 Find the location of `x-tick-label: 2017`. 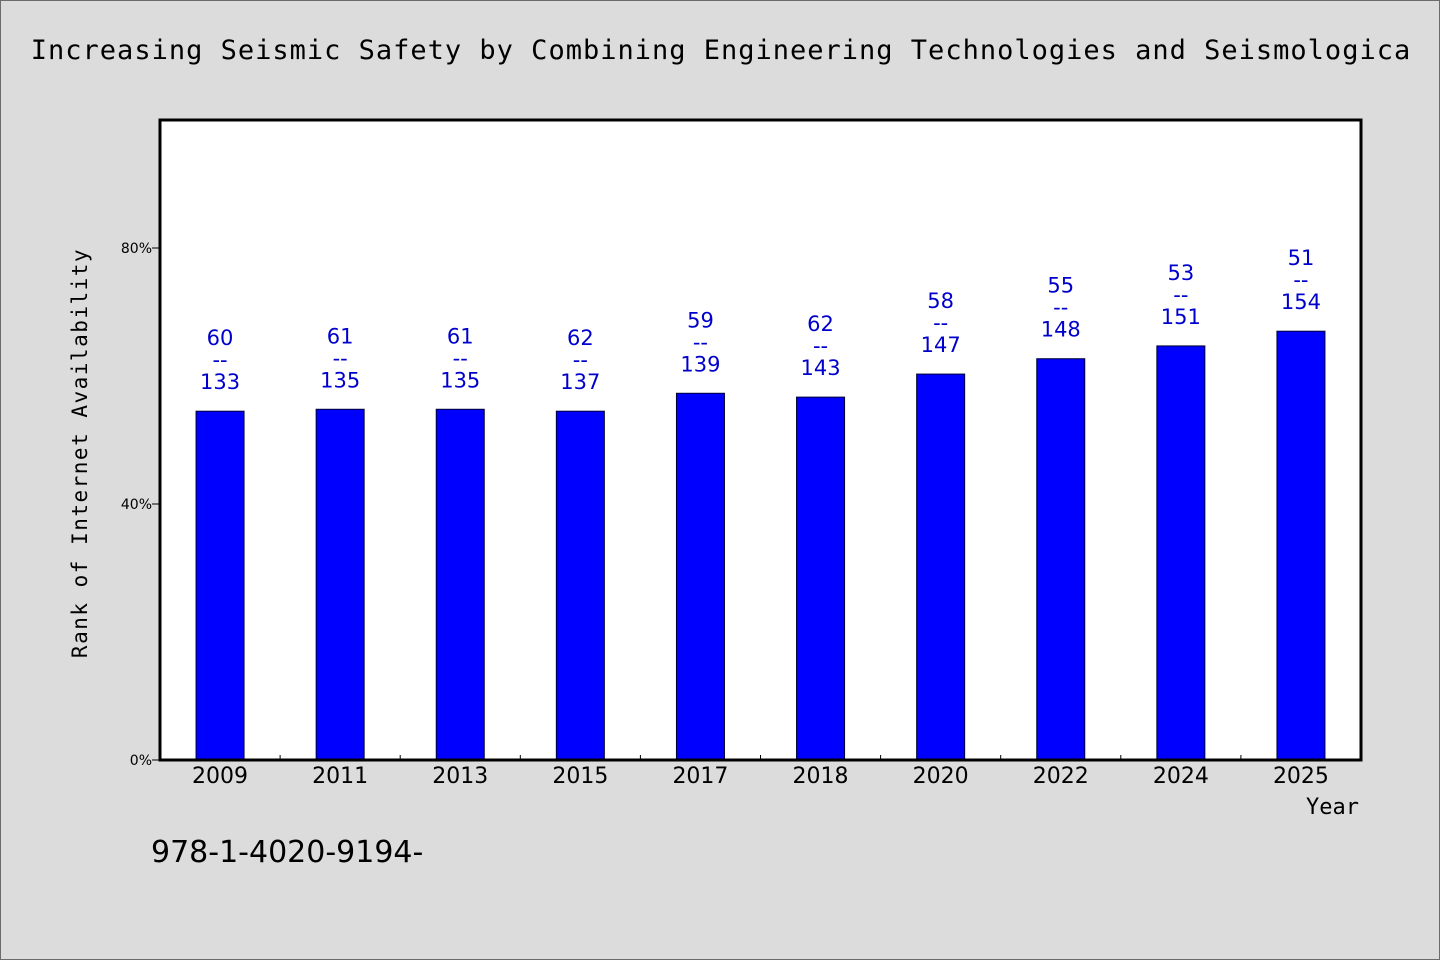

x-tick-label: 2017 is located at coordinates (700, 776).